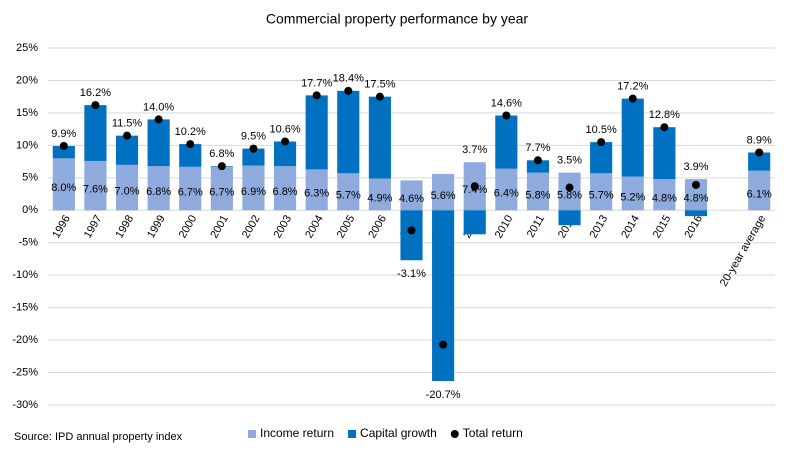 The width and height of the screenshot is (795, 461). What do you see at coordinates (190, 132) in the screenshot?
I see `total-value-label: 10.2%` at bounding box center [190, 132].